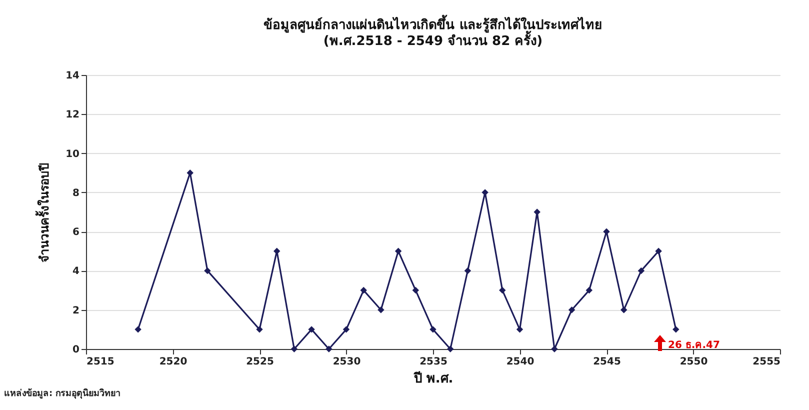 The image size is (809, 410). What do you see at coordinates (433, 378) in the screenshot?
I see `x-axis-title: ปี พ.ศ.` at bounding box center [433, 378].